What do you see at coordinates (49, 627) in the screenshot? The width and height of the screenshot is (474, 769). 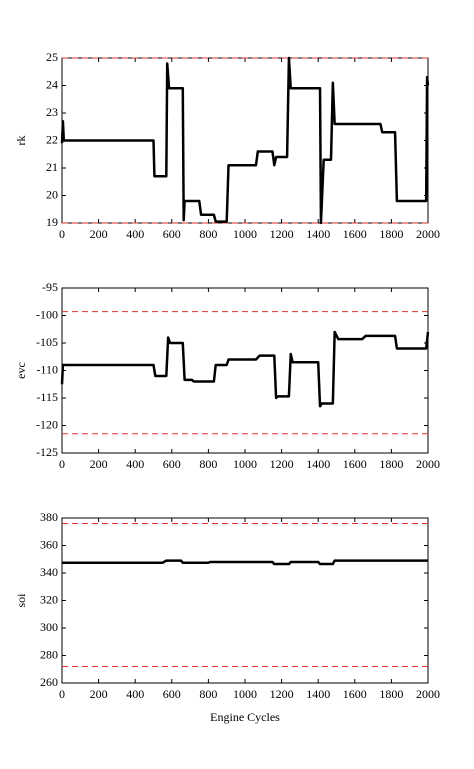 I see `y-tick-label: 300` at bounding box center [49, 627].